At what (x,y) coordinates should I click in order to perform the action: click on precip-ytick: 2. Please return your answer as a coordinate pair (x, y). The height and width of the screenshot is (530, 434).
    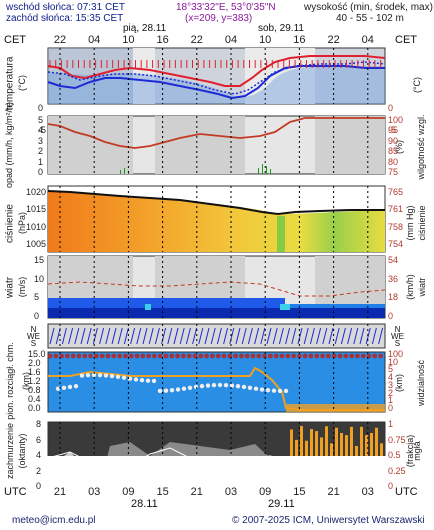
    Looking at the image, I should click on (41, 151).